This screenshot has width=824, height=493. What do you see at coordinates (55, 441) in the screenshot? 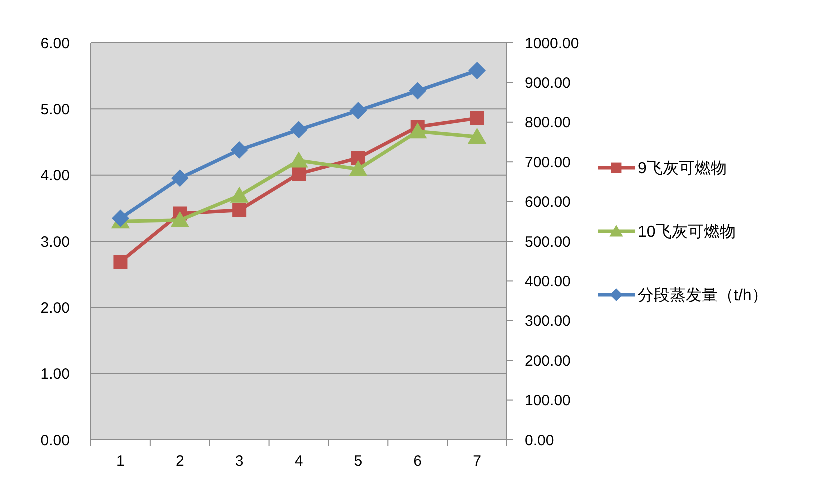
I see `y-tick-label: 0.00` at bounding box center [55, 441].